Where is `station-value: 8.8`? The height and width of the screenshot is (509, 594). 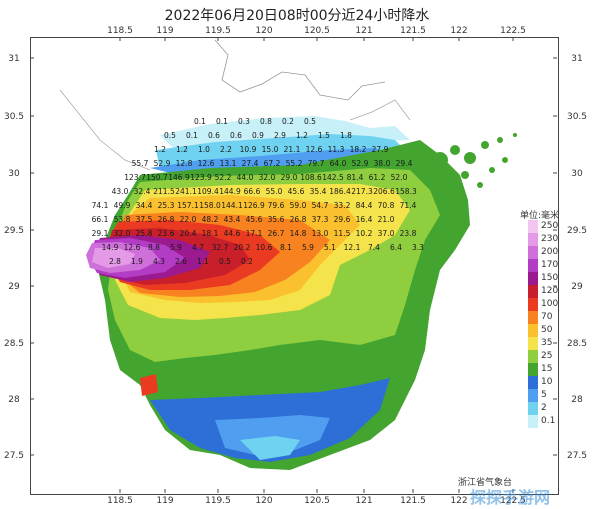 station-value: 8.8 is located at coordinates (154, 247).